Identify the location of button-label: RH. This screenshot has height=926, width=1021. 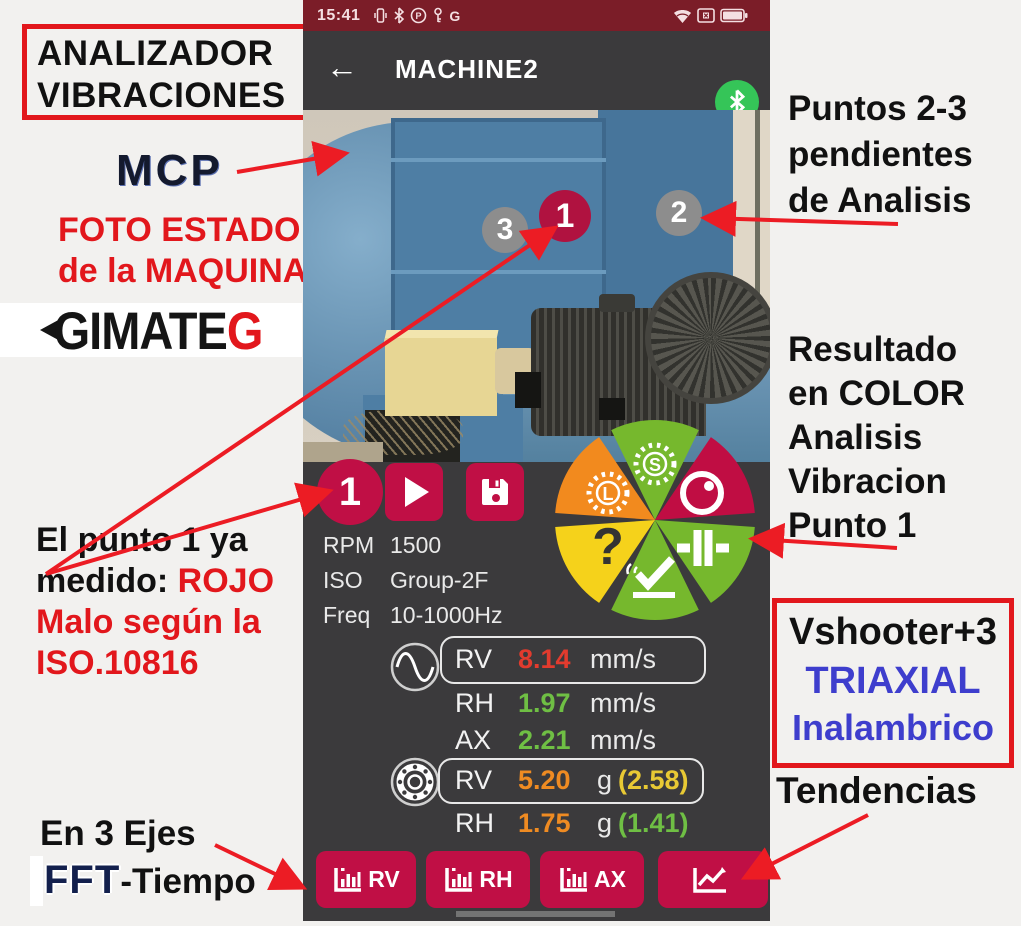
(496, 879).